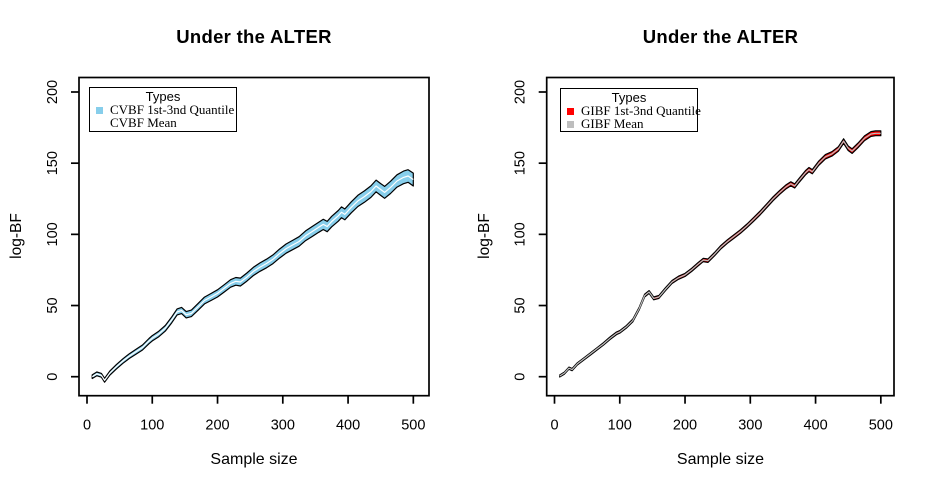  Describe the element at coordinates (629, 97) in the screenshot. I see `right-legend-title: Types` at that location.